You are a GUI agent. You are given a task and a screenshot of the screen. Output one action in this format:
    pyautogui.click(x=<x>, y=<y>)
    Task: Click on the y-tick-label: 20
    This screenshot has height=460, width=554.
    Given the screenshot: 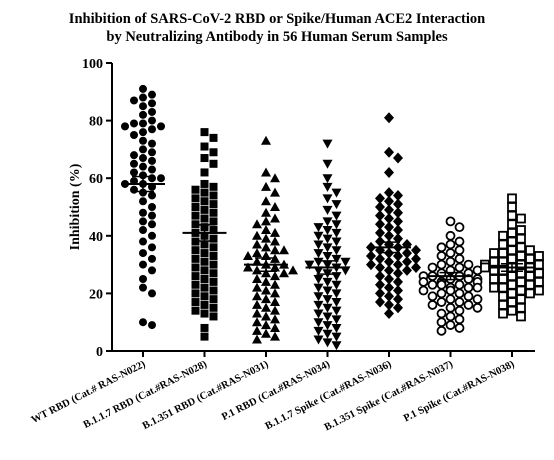 What is the action you would take?
    pyautogui.click(x=96, y=294)
    